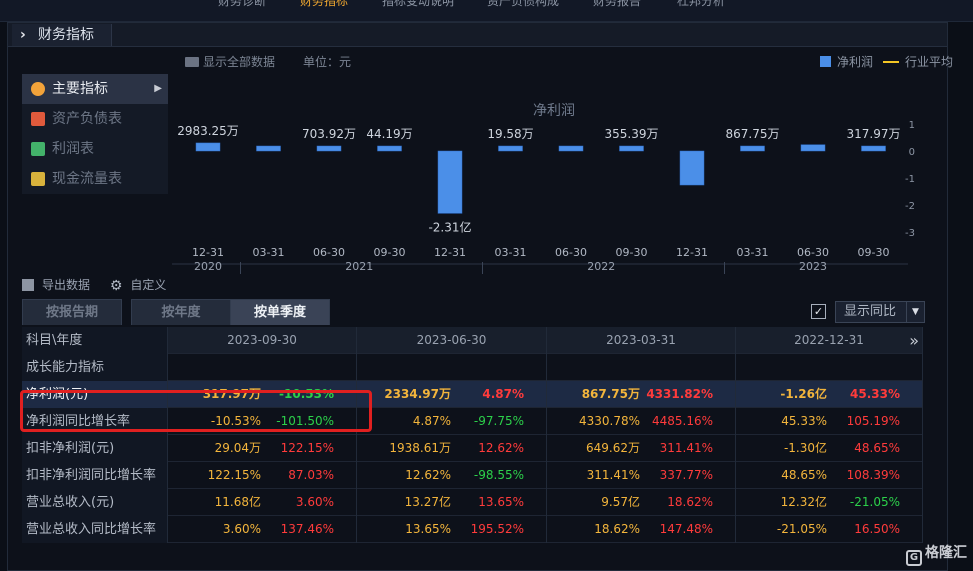 This screenshot has width=973, height=571. Describe the element at coordinates (641, 502) in the screenshot. I see `cell-group: 9.57亿 18.62%` at that location.